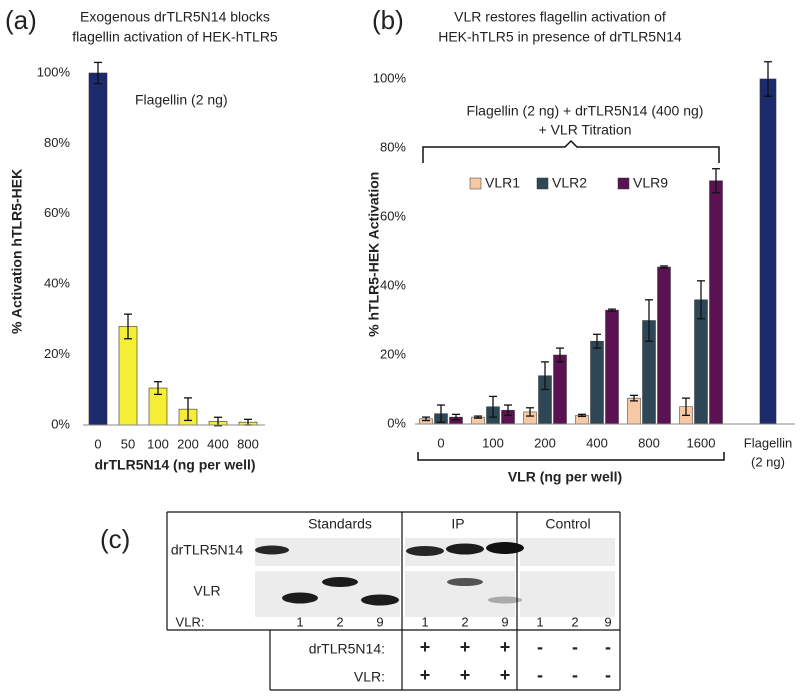 The image size is (800, 697). What do you see at coordinates (374, 254) in the screenshot?
I see `y-axis-label: % hTLR5-HEK Activation` at bounding box center [374, 254].